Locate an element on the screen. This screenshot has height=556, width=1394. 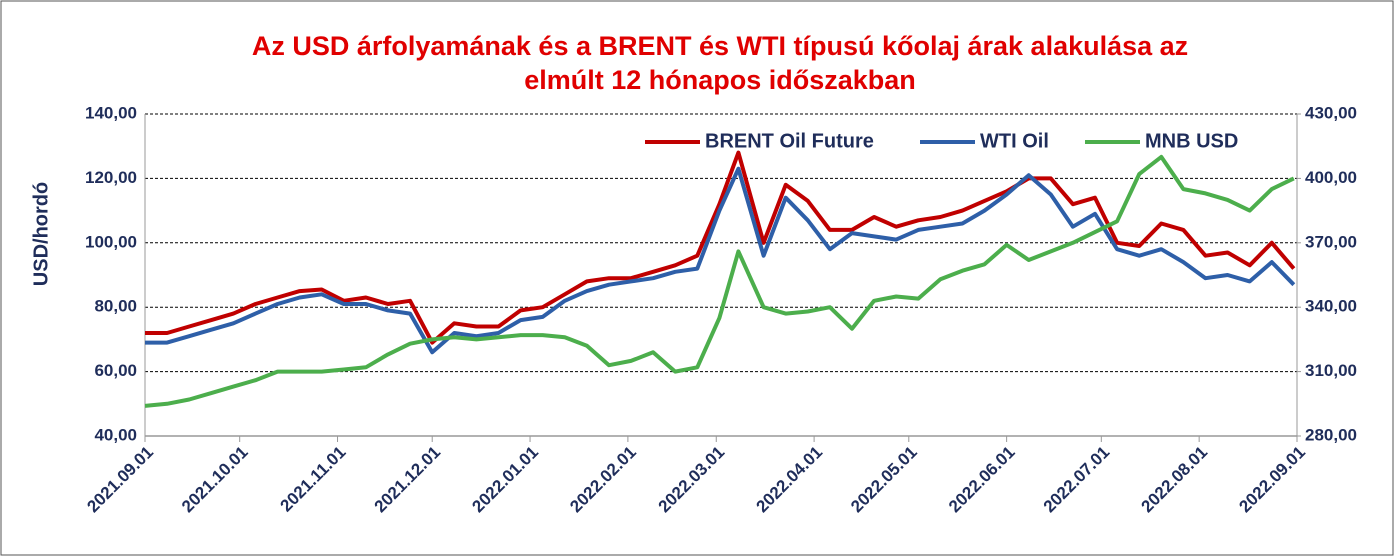
y2-tick-label: 370,00 is located at coordinates (1331, 241).